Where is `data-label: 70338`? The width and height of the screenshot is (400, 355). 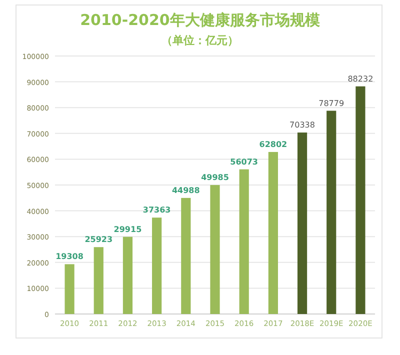 data-label: 70338 is located at coordinates (302, 125).